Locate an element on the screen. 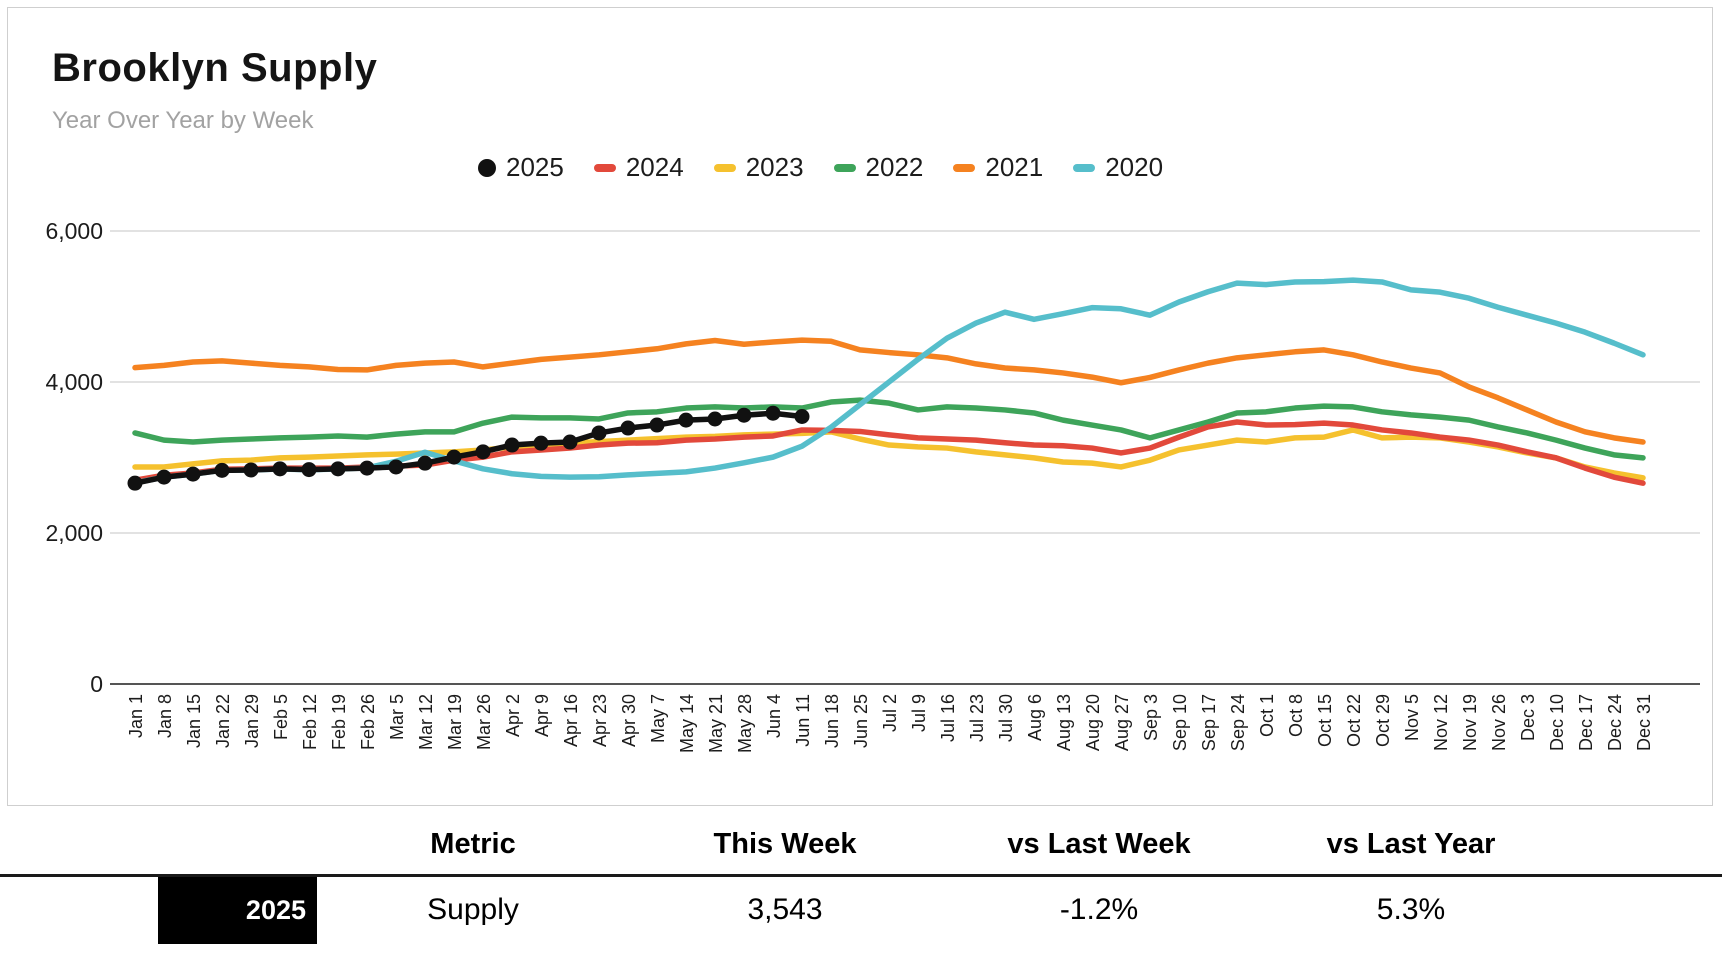  chart-subtitle: Year Over Year by Week is located at coordinates (183, 120).